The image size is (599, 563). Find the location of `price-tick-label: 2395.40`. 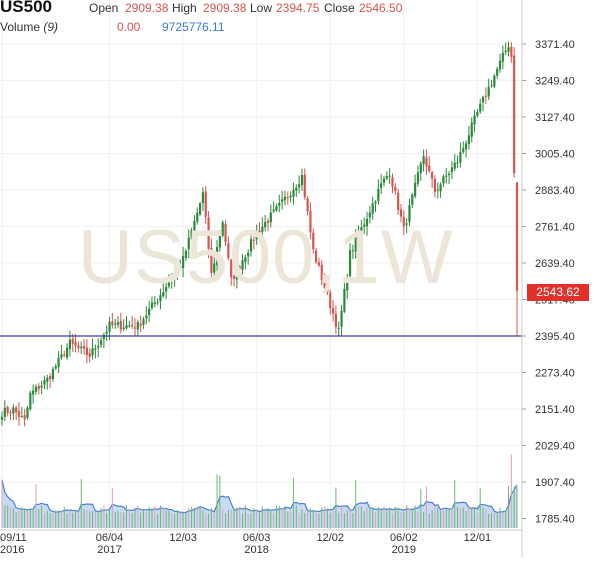

price-tick-label: 2395.40 is located at coordinates (555, 337).